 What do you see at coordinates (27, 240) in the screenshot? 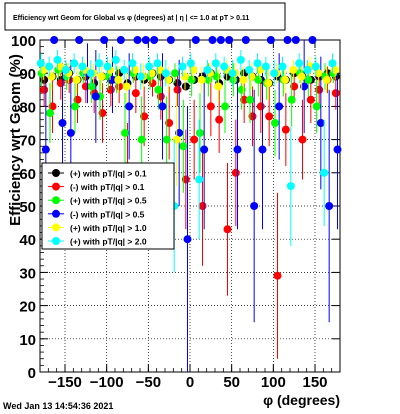
I see `y-tick-label: 40` at bounding box center [27, 240].